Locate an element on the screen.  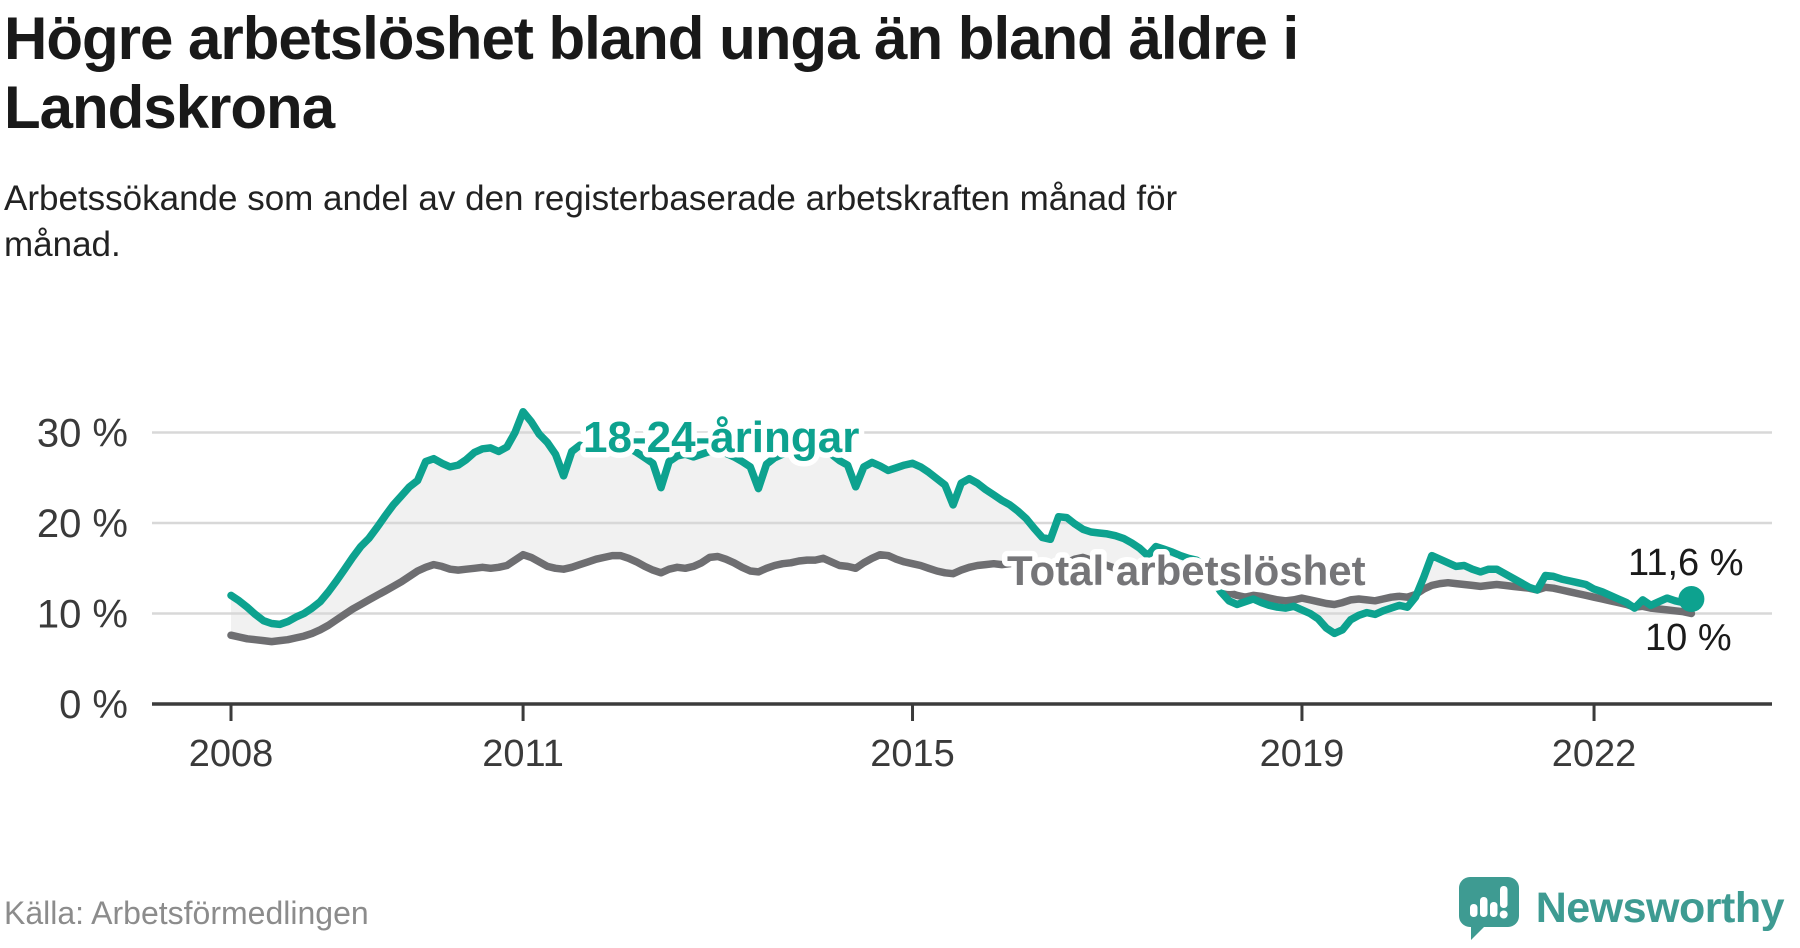
end-value-total: 10 % is located at coordinates (1688, 638).